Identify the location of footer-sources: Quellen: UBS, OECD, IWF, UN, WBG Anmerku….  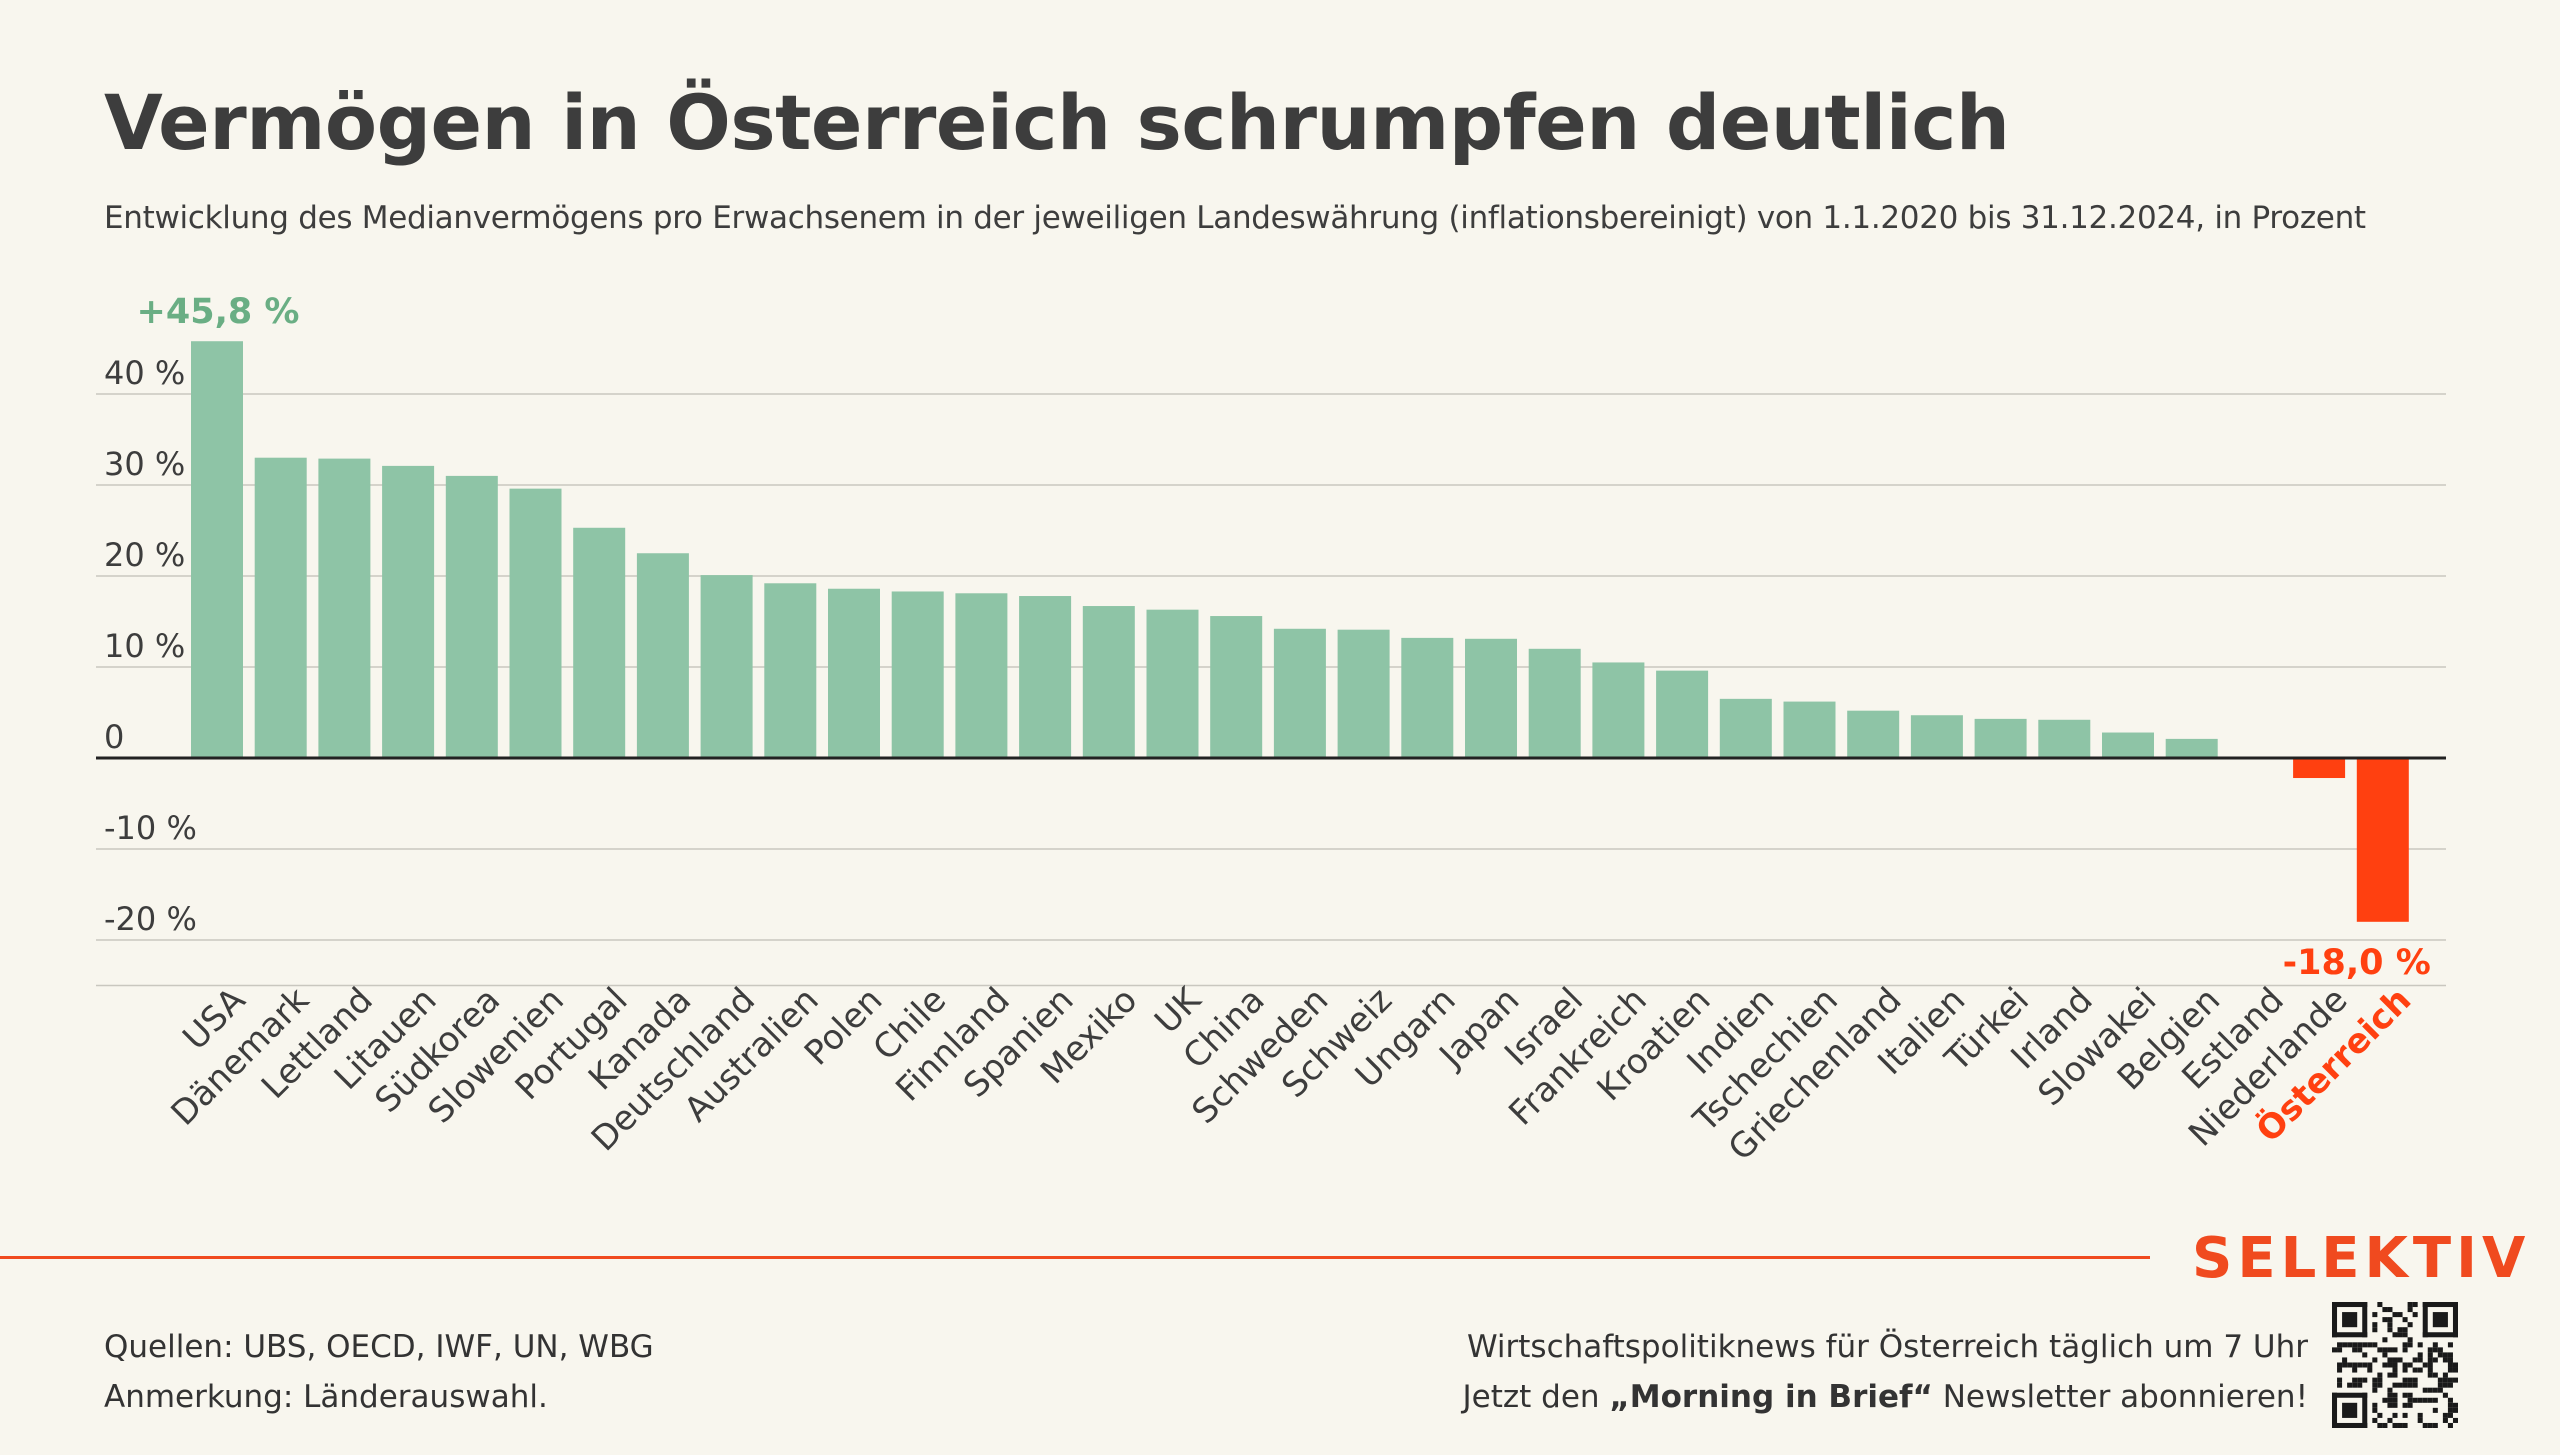
(379, 1372).